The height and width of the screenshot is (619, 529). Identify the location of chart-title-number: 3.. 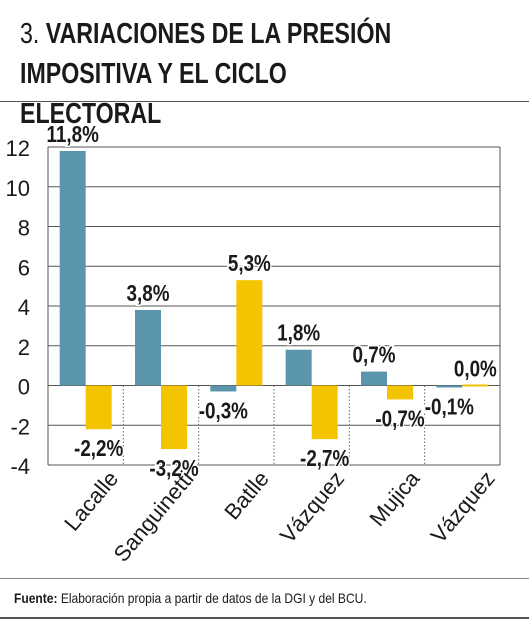
(30, 34).